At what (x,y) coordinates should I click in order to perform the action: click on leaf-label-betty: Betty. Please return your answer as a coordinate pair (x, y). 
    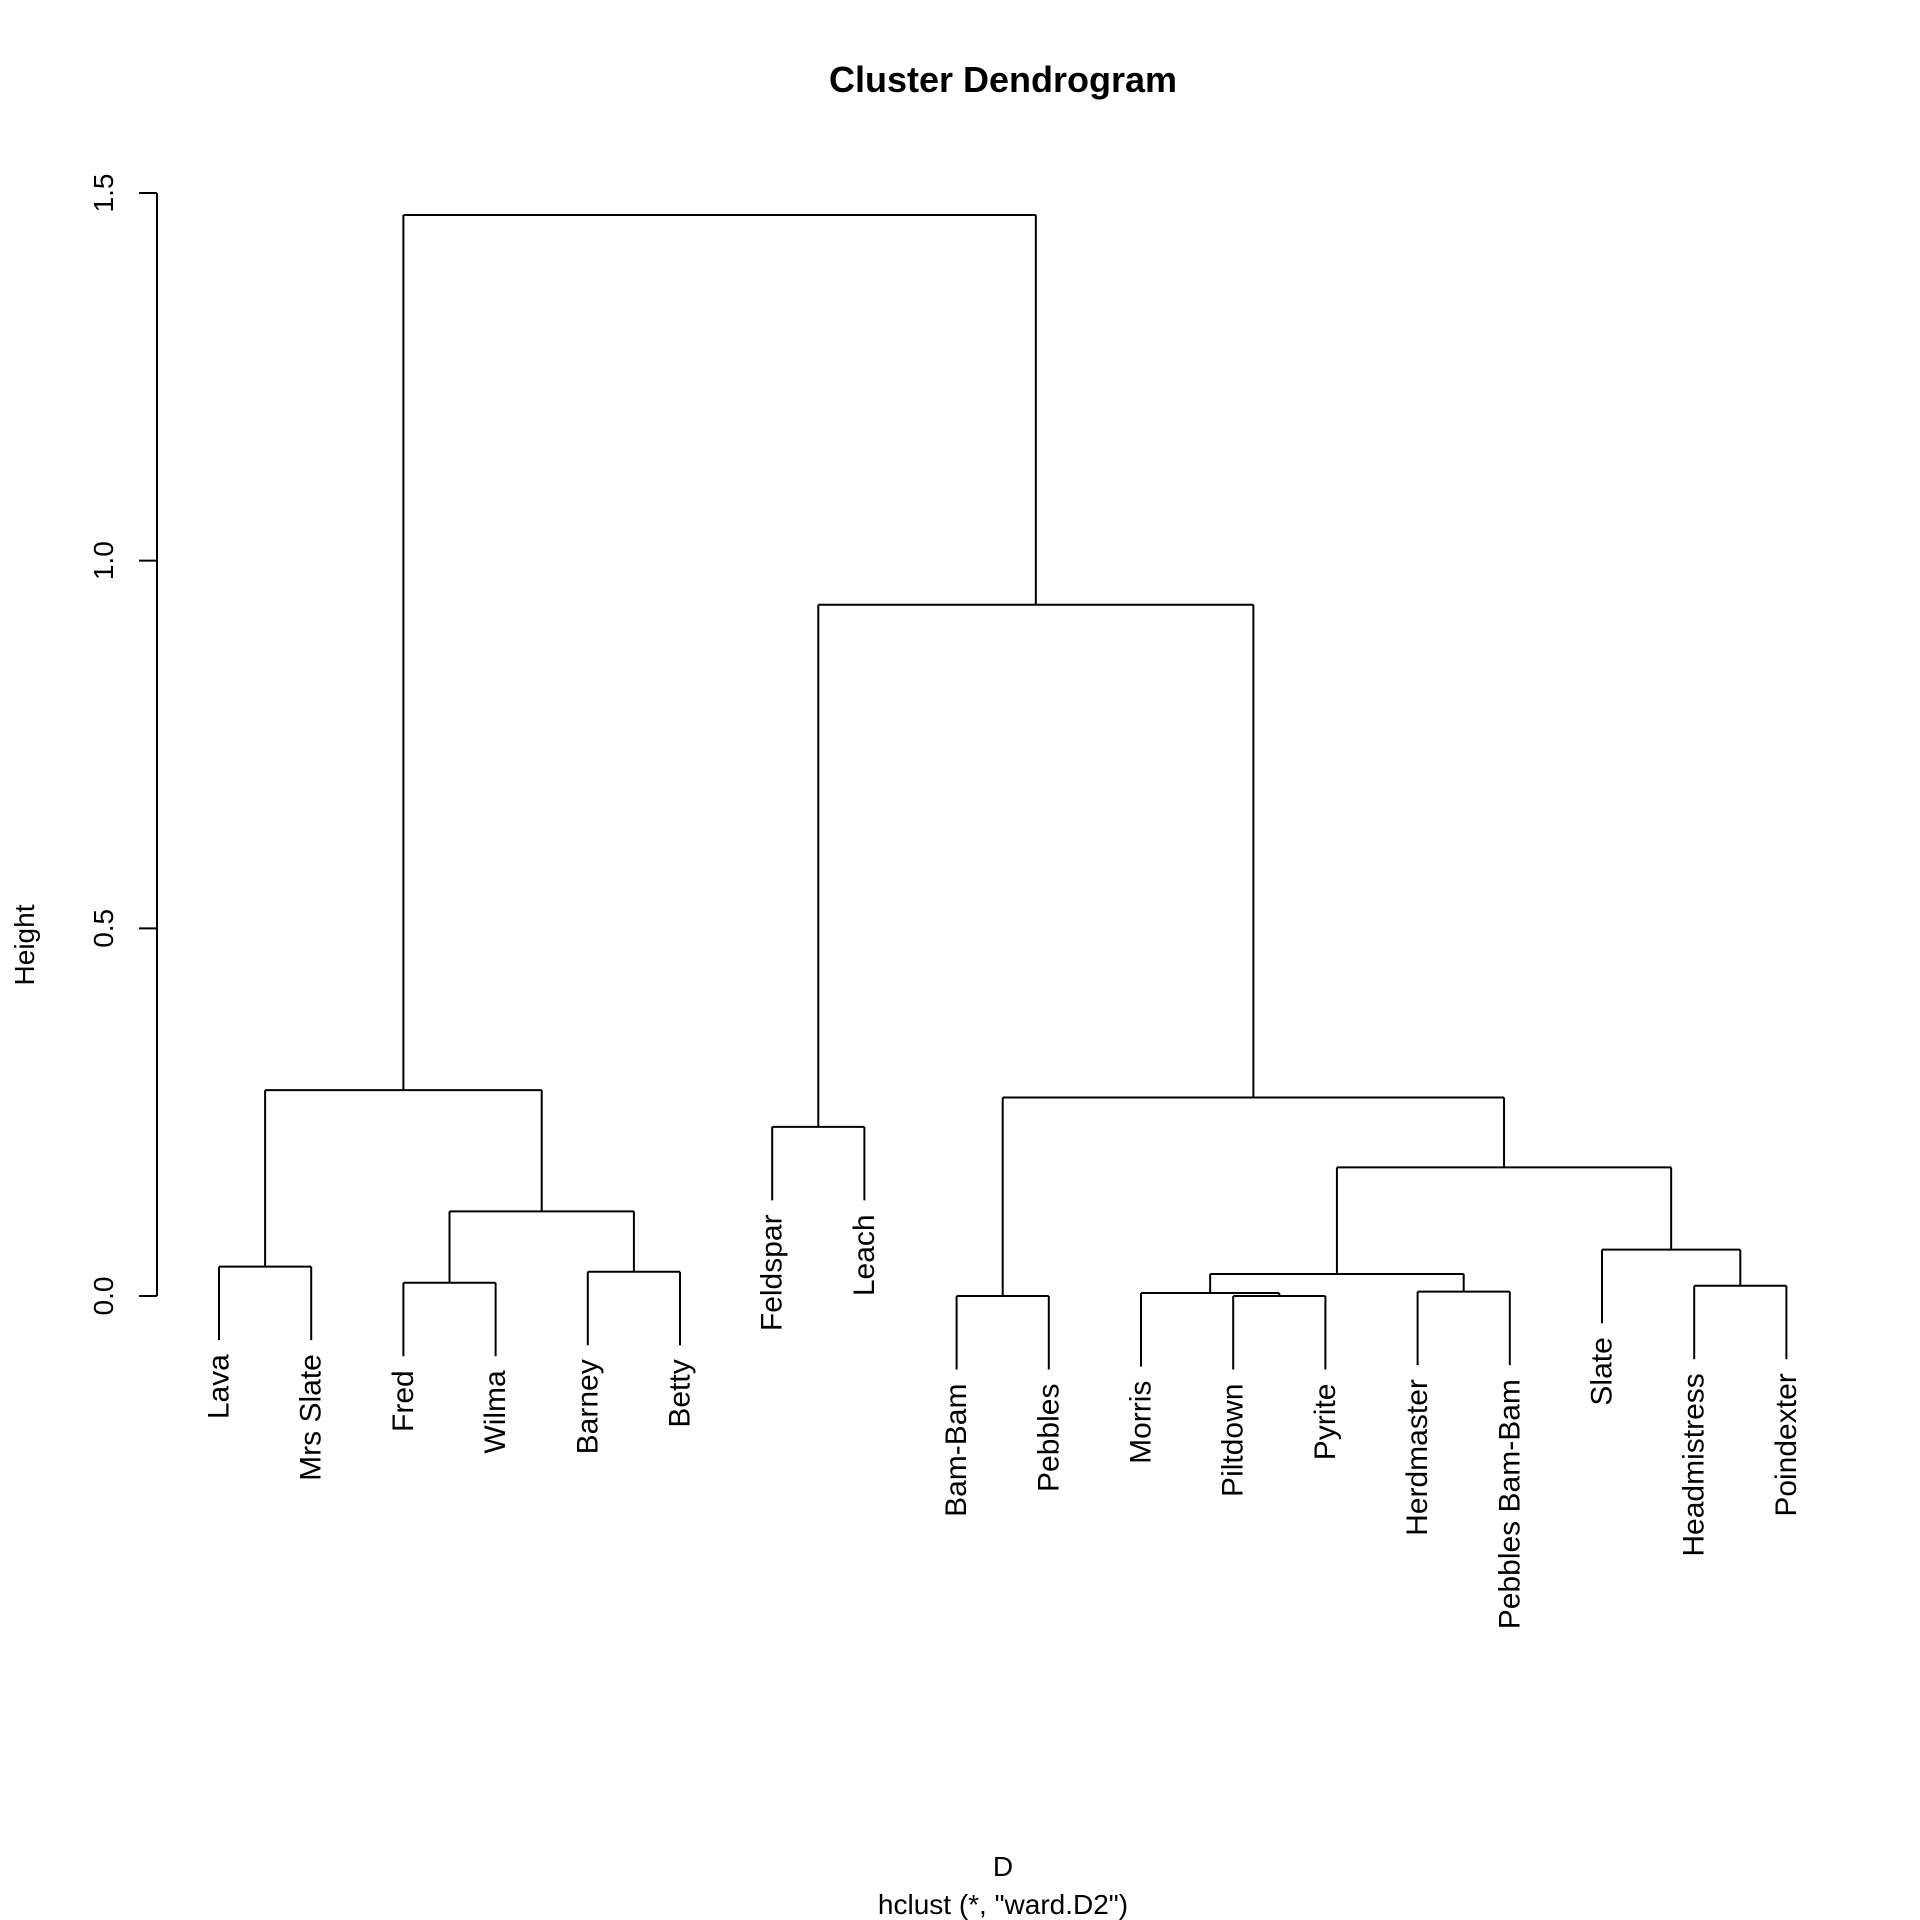
    Looking at the image, I should click on (680, 1393).